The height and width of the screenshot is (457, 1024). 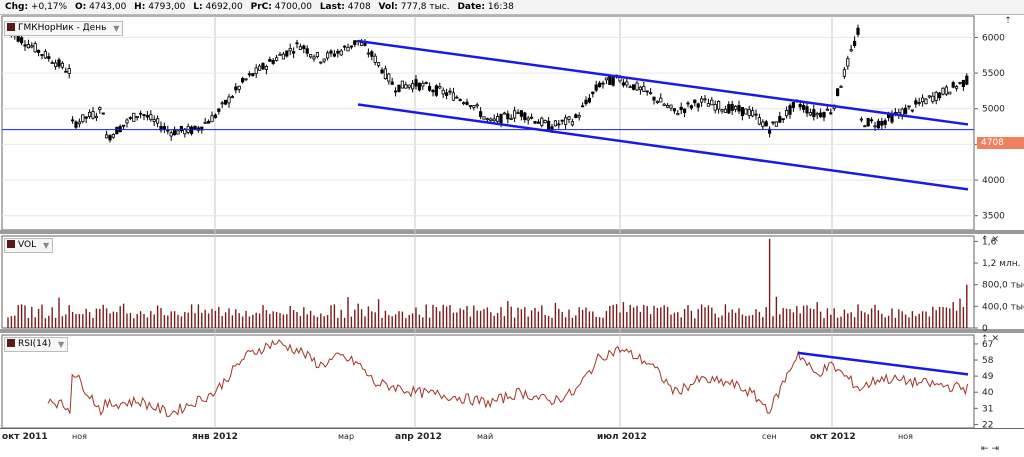 I want to click on price-panel-tag: ГМКНорНик - День ▼, so click(x=64, y=28).